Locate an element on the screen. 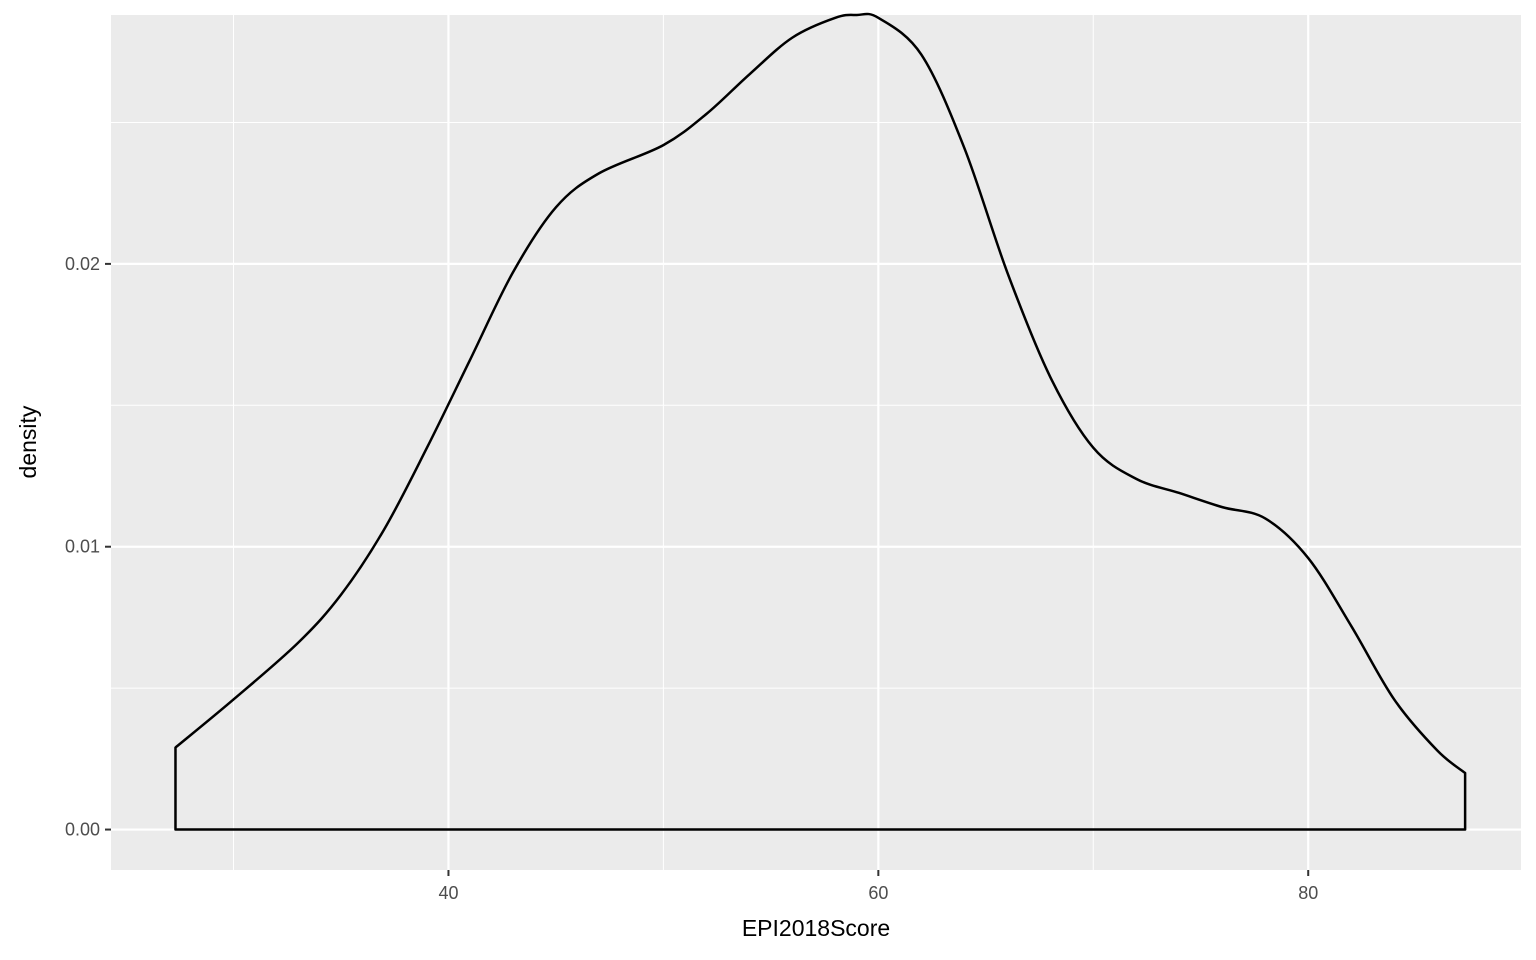 Image resolution: width=1536 pixels, height=960 pixels. y-tick-label: 0.01 is located at coordinates (82, 547).